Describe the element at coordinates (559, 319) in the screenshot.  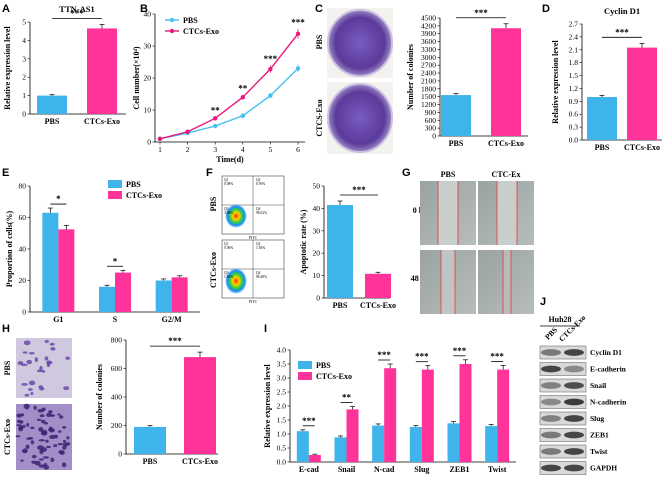
I see `blot-cell-line: Huh28` at that location.